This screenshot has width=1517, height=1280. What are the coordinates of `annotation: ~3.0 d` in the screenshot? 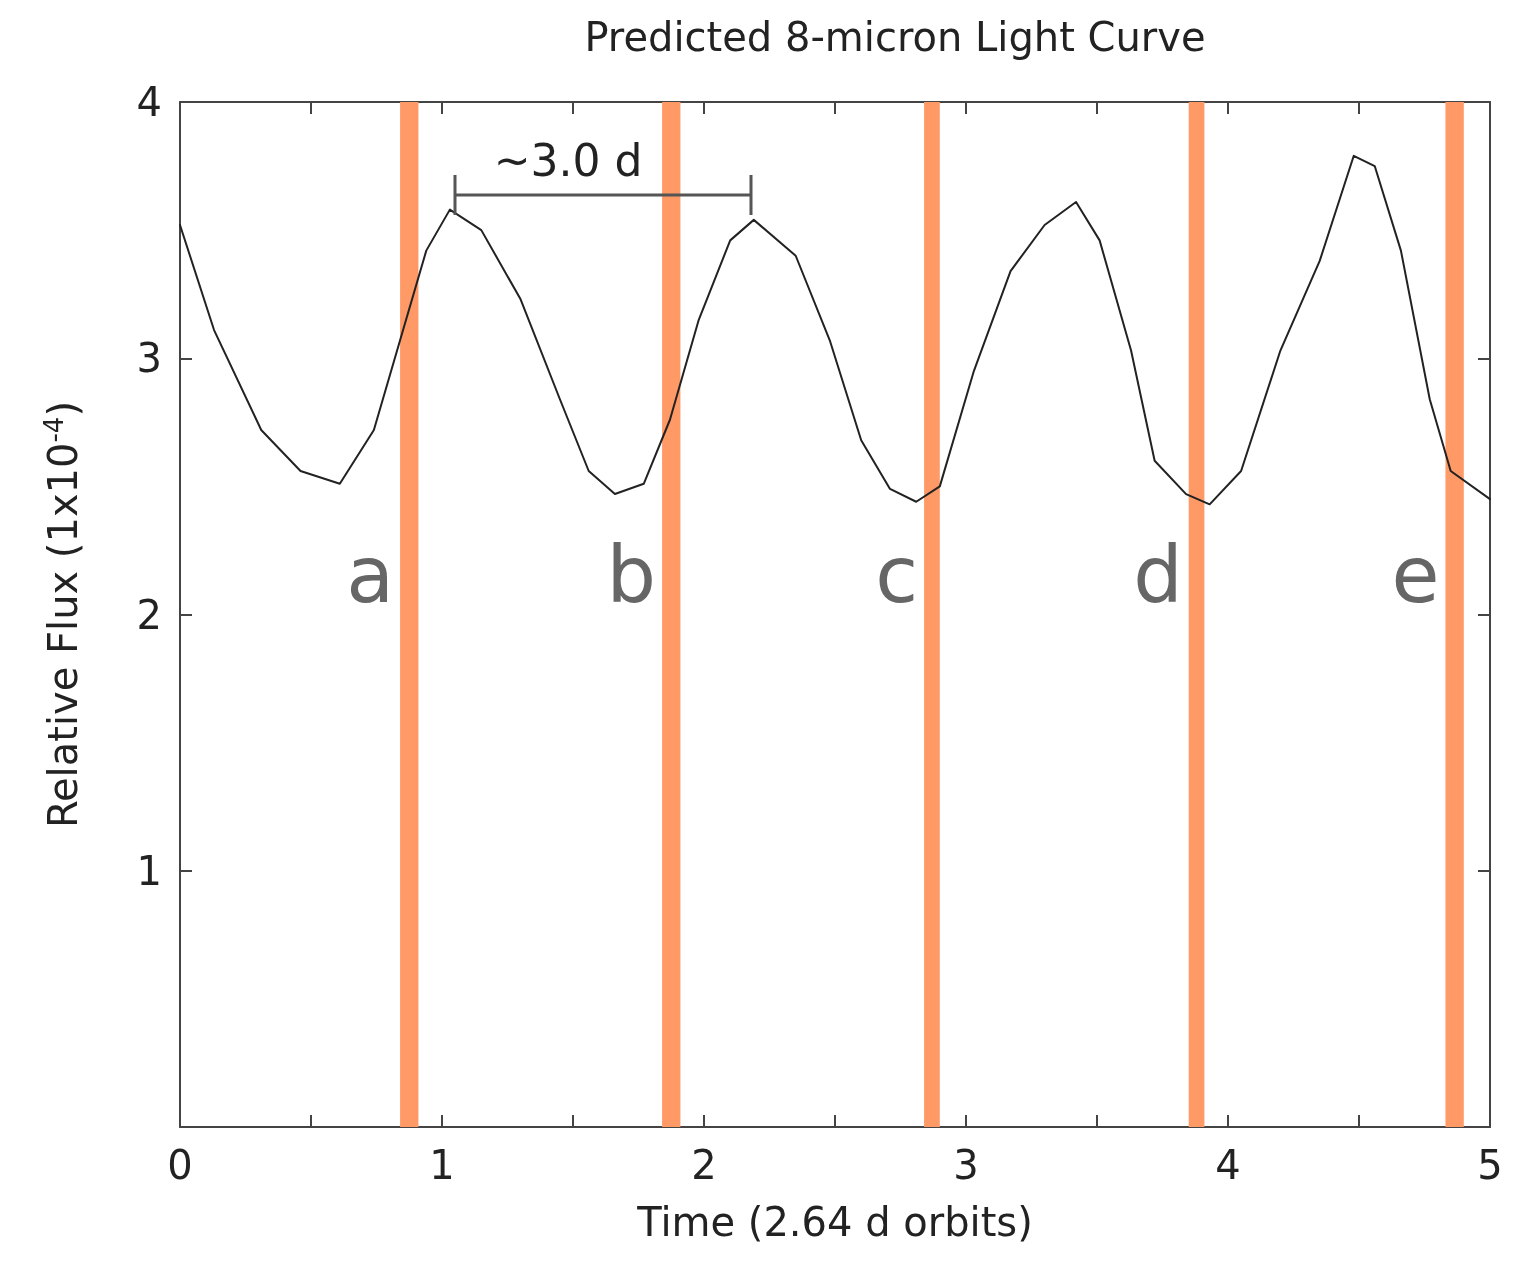 It's located at (568, 160).